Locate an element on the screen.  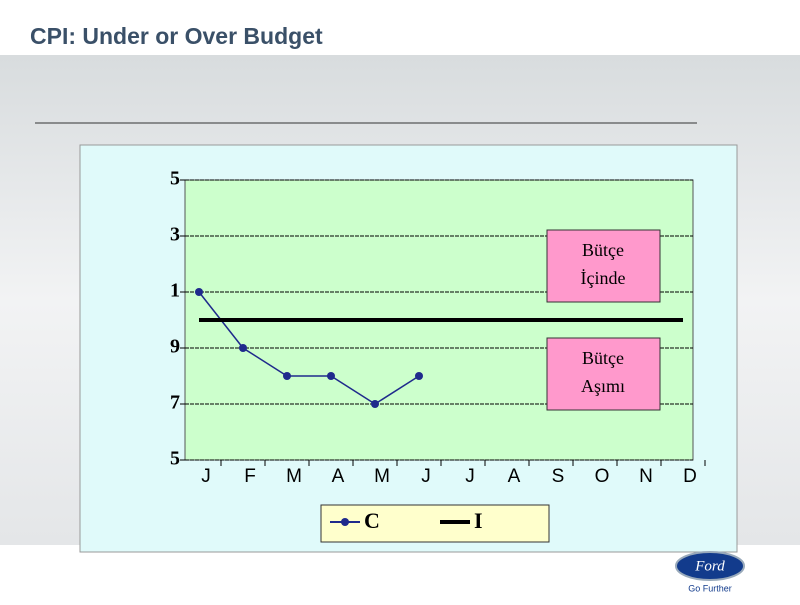
y-tick-label: 7 is located at coordinates (175, 403).